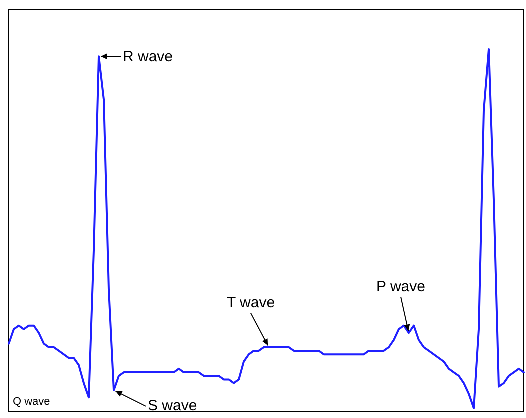 Image resolution: width=526 pixels, height=418 pixels. What do you see at coordinates (173, 406) in the screenshot?
I see `annotation: S wave` at bounding box center [173, 406].